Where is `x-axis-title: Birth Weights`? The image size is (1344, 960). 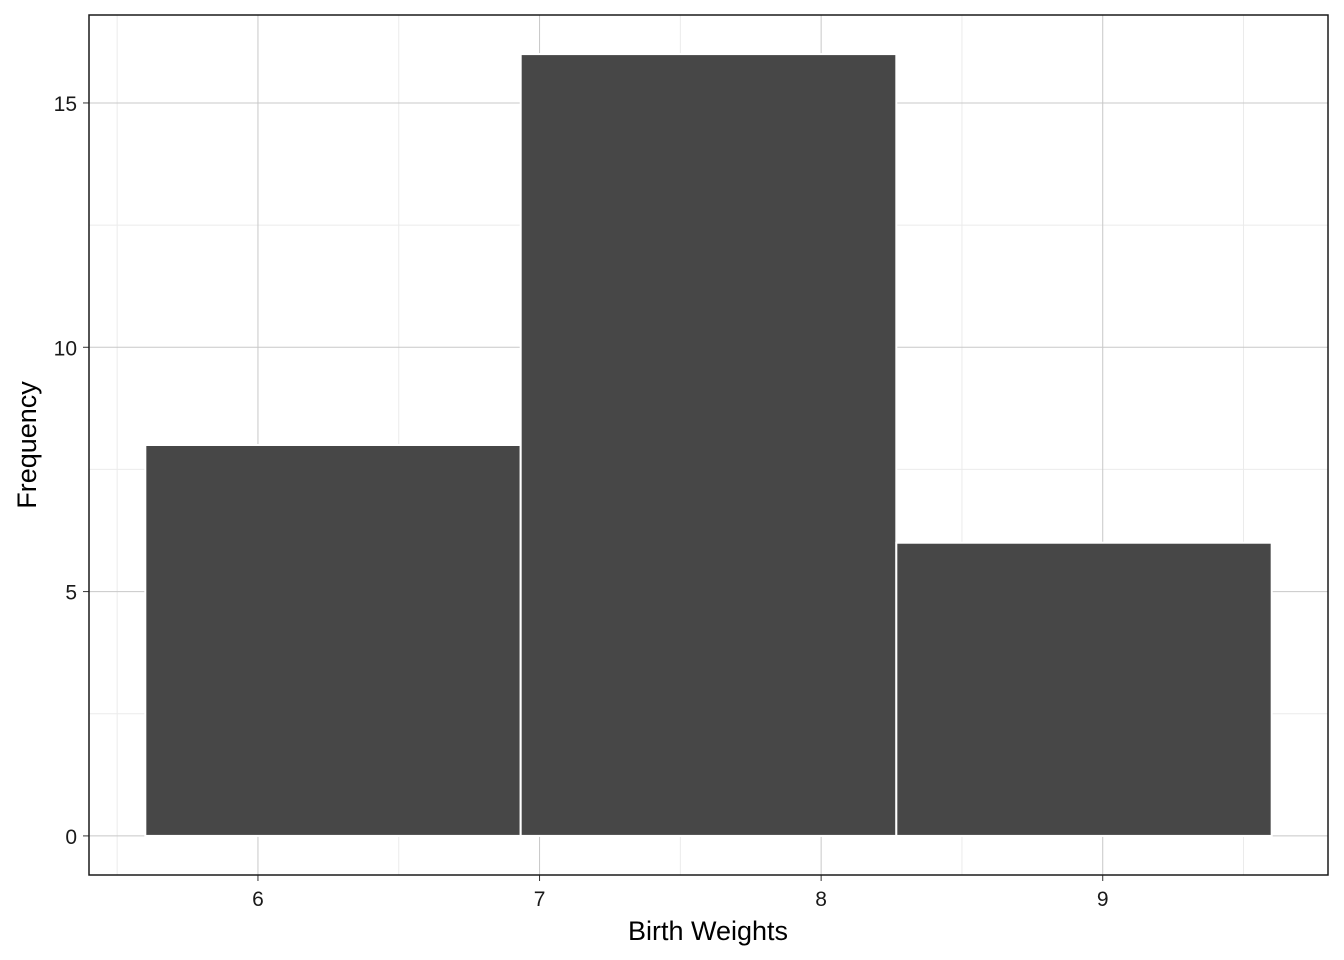
x-axis-title: Birth Weights is located at coordinates (708, 931).